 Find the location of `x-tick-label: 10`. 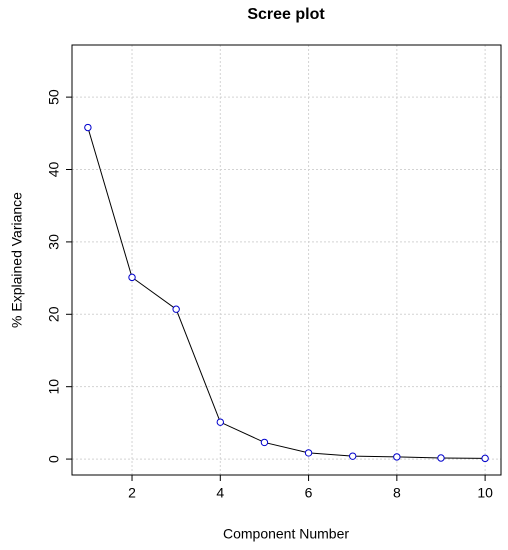

x-tick-label: 10 is located at coordinates (485, 493).